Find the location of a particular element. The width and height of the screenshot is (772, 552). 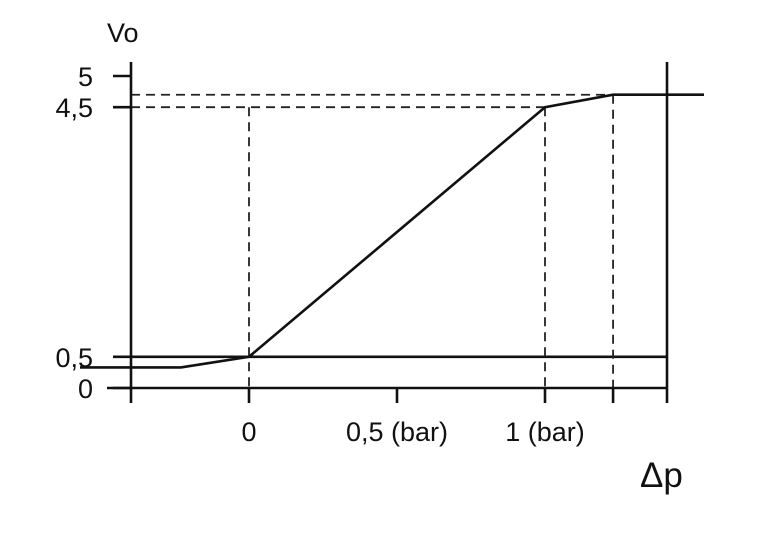

x-tick-label-2: 1 (bar) is located at coordinates (545, 432).